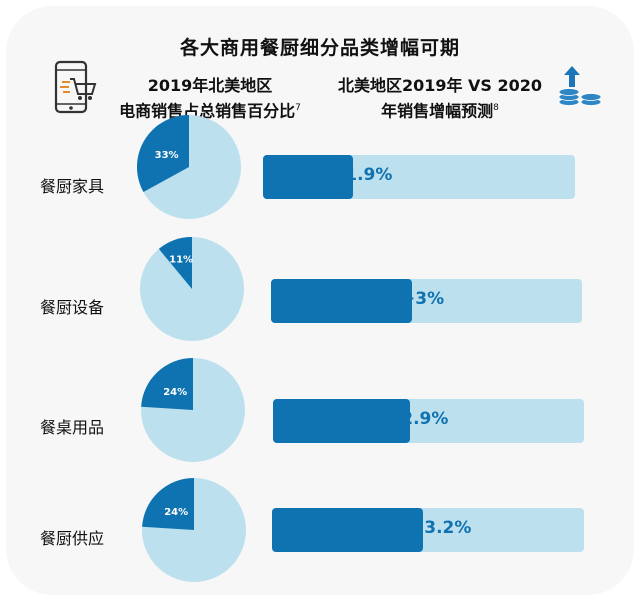  I want to click on pie-chart: 11%, so click(192, 289).